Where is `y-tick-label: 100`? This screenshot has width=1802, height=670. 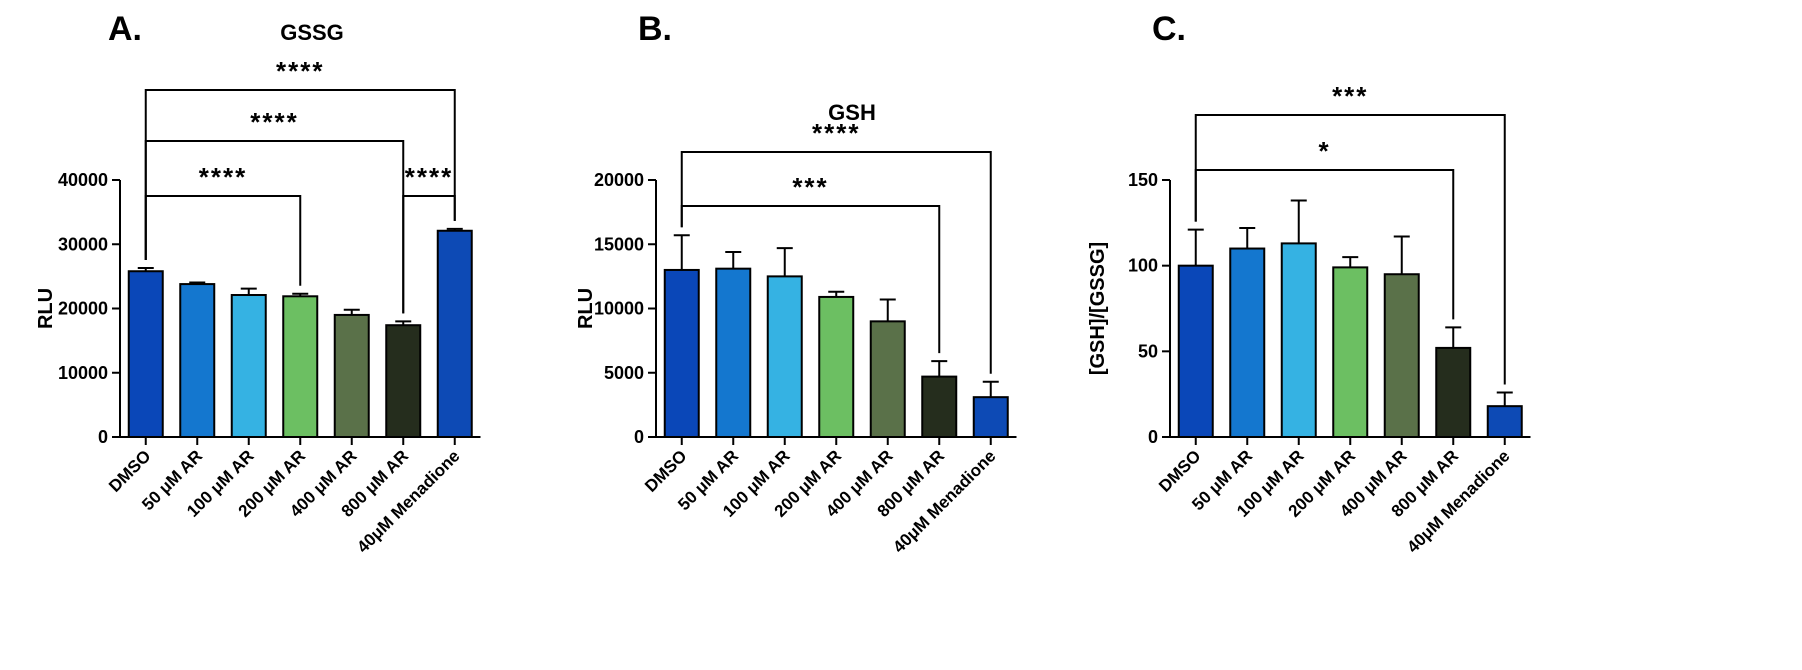 y-tick-label: 100 is located at coordinates (1143, 266).